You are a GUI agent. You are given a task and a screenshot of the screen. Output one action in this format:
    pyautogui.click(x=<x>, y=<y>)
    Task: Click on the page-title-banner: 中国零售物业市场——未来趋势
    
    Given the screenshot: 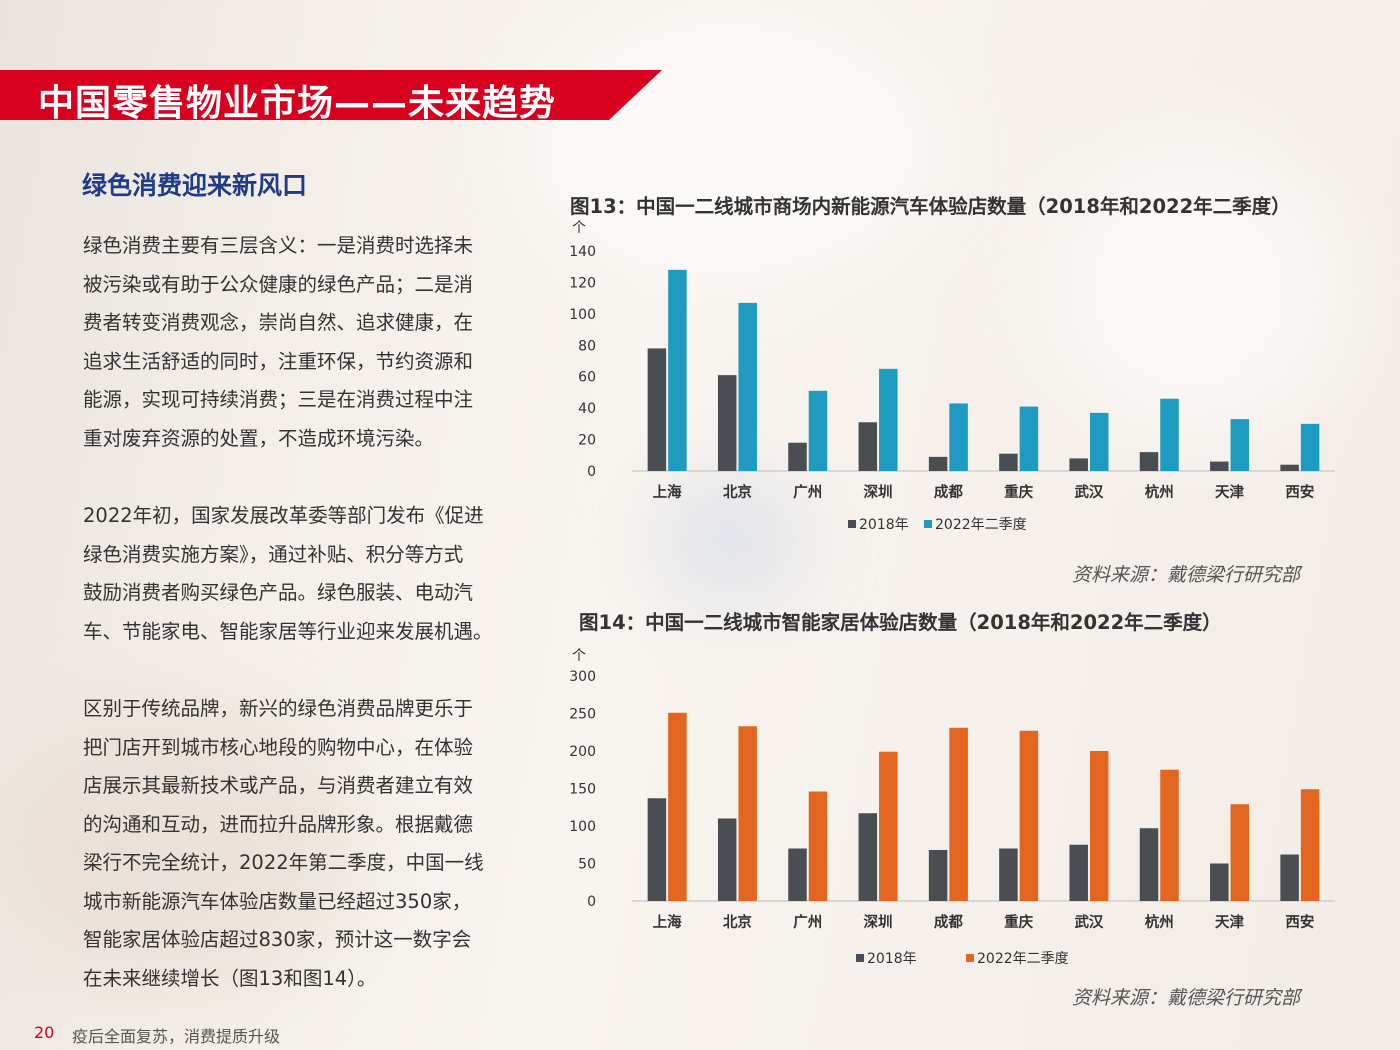 What is the action you would take?
    pyautogui.click(x=331, y=95)
    